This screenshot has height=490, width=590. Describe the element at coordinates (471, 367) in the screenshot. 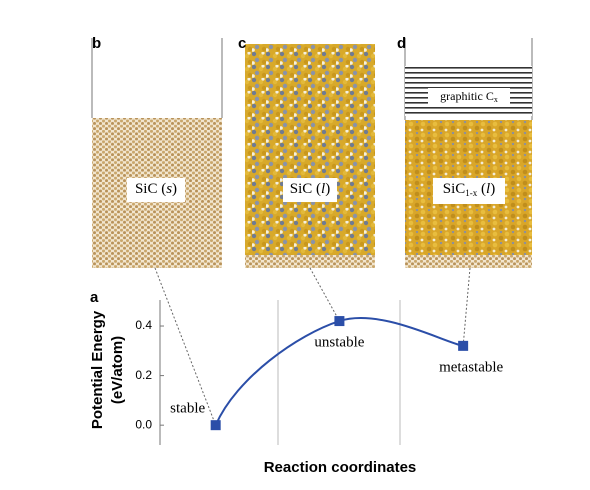

I see `point-label: metastable` at that location.